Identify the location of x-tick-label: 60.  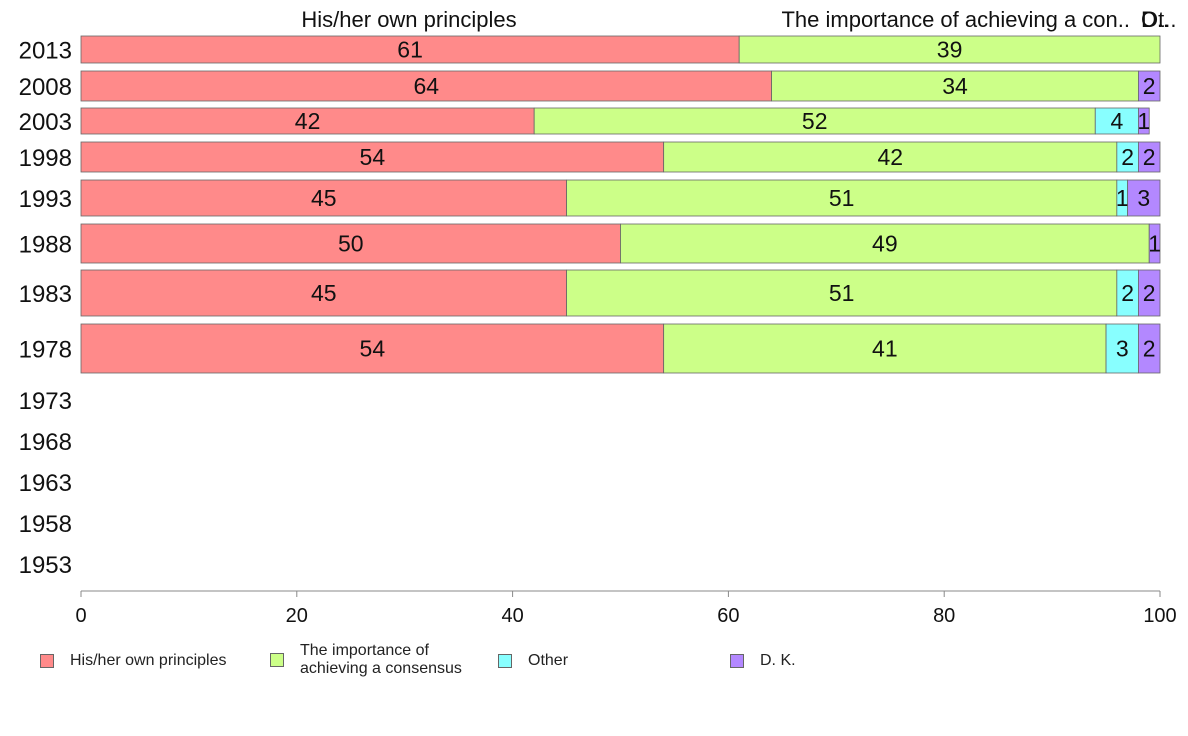
(728, 616).